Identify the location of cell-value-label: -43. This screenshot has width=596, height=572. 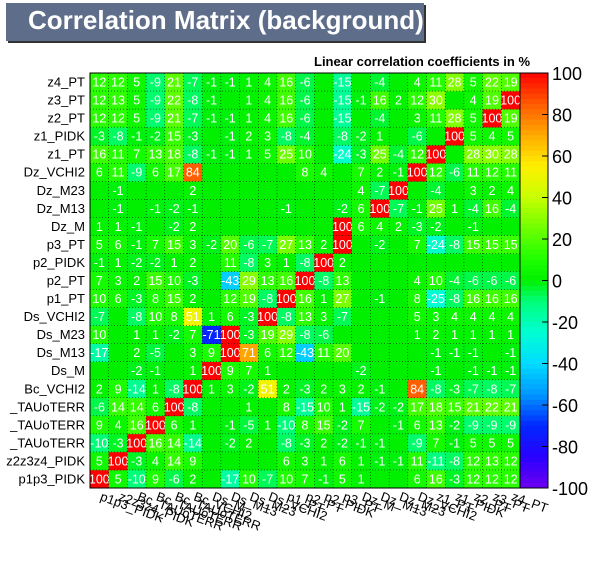
(305, 353).